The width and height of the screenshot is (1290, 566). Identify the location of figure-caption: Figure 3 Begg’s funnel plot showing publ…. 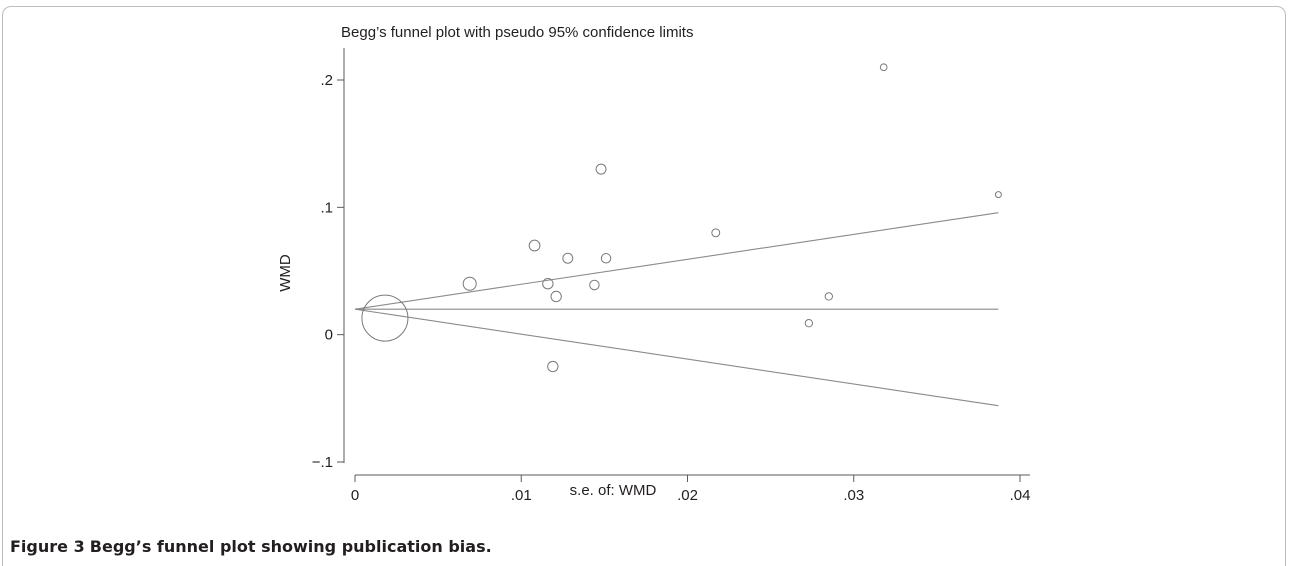
(251, 546).